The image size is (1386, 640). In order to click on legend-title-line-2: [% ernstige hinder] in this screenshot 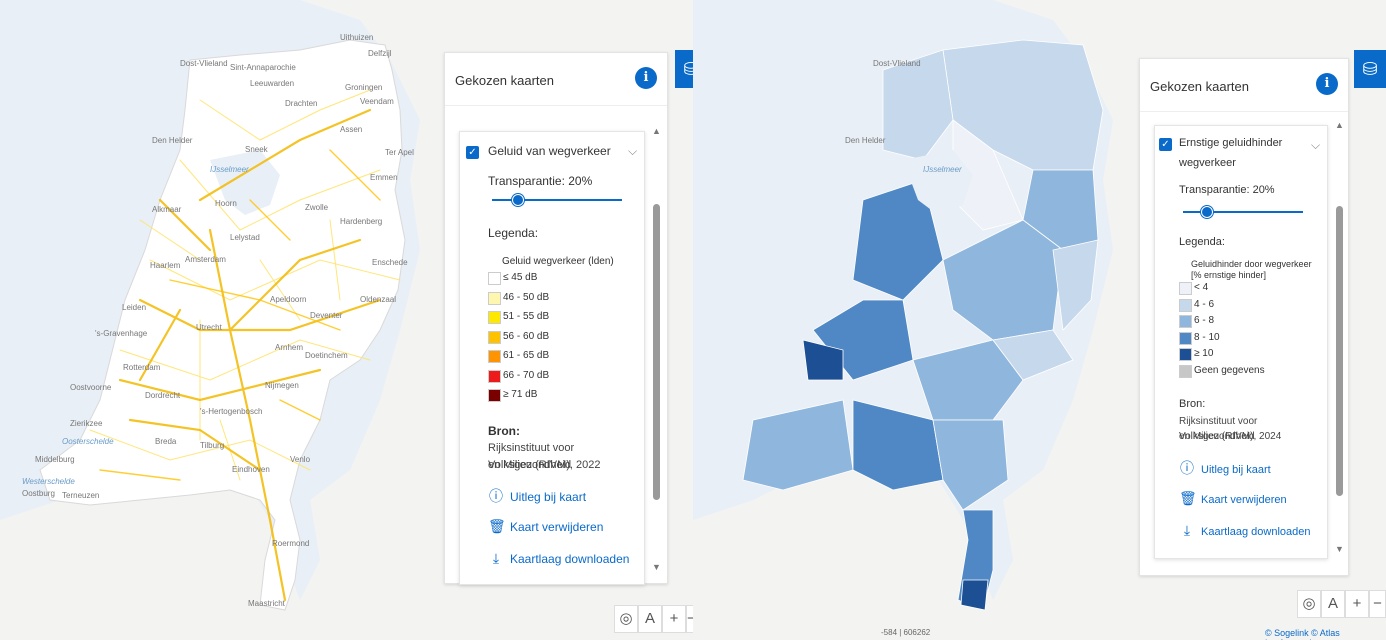, I will do `click(1229, 275)`.